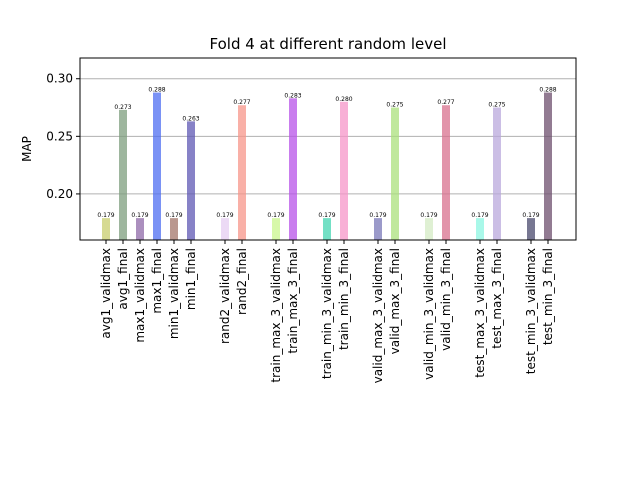 The image size is (640, 480). What do you see at coordinates (190, 118) in the screenshot?
I see `data-label: 0.263` at bounding box center [190, 118].